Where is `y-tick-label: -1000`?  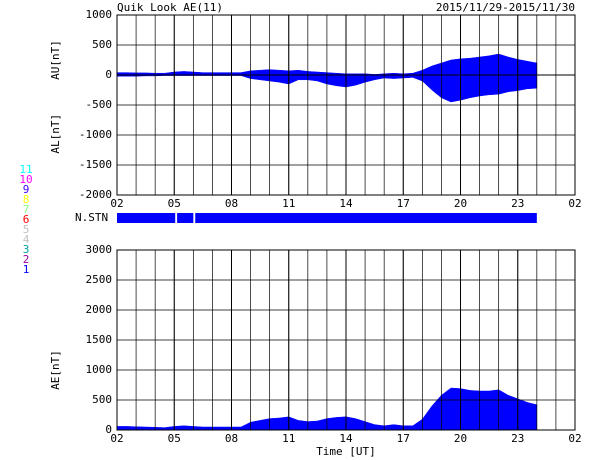 y-tick-label: -1000 is located at coordinates (95, 134).